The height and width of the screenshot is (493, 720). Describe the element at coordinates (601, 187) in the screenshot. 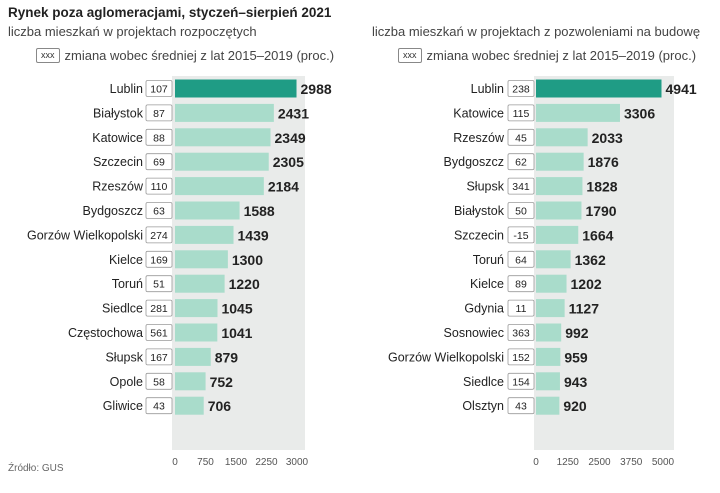

I see `right-value-label: 1828` at that location.